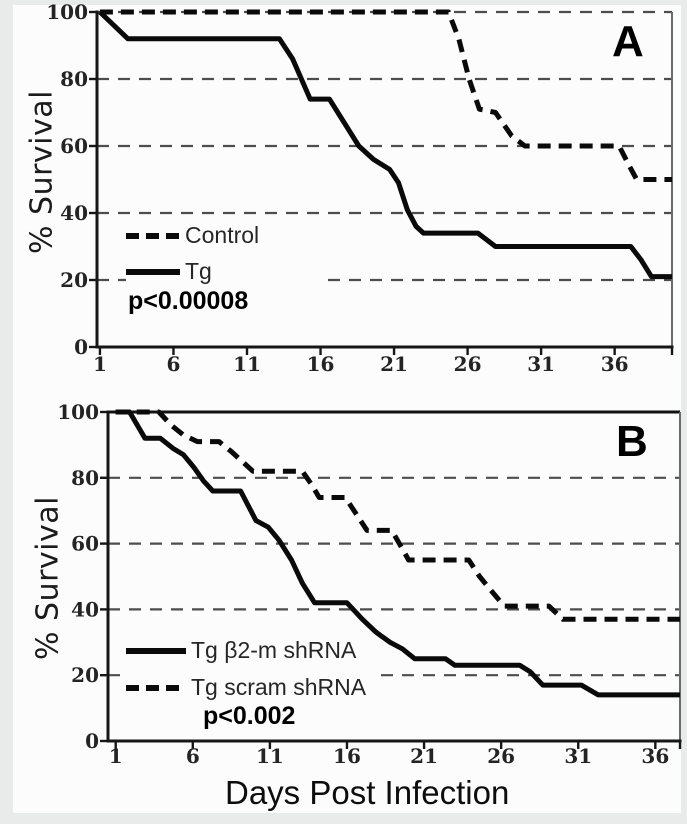 The height and width of the screenshot is (824, 687). I want to click on legend-label-tg-scram-shrna: Tg scram shRNA, so click(279, 687).